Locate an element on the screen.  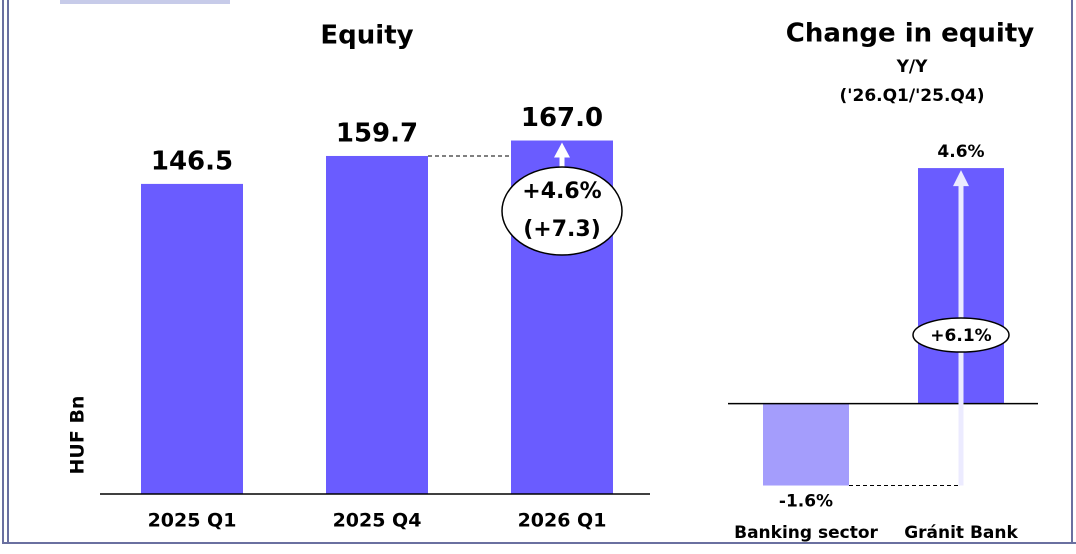
x-tick-label: 2026 Q1 is located at coordinates (562, 521).